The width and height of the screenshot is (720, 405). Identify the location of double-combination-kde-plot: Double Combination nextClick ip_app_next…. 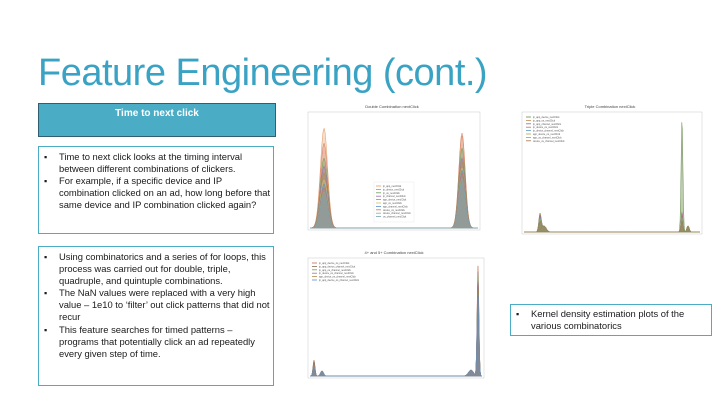
(392, 170).